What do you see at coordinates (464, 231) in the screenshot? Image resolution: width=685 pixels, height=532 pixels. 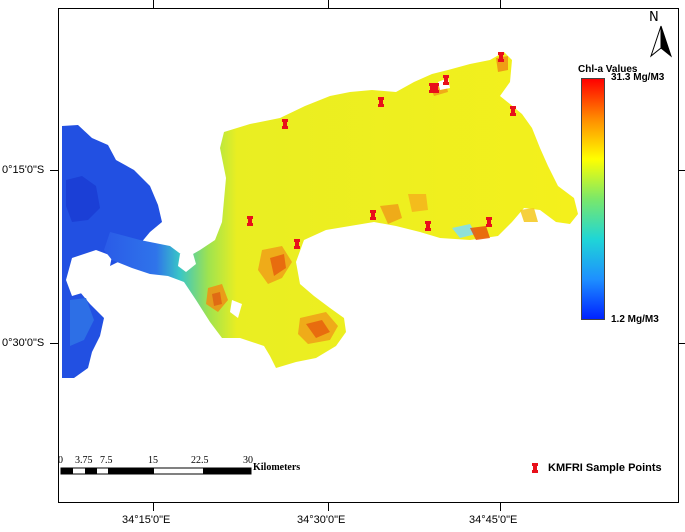 I see `shallow-patch` at bounding box center [464, 231].